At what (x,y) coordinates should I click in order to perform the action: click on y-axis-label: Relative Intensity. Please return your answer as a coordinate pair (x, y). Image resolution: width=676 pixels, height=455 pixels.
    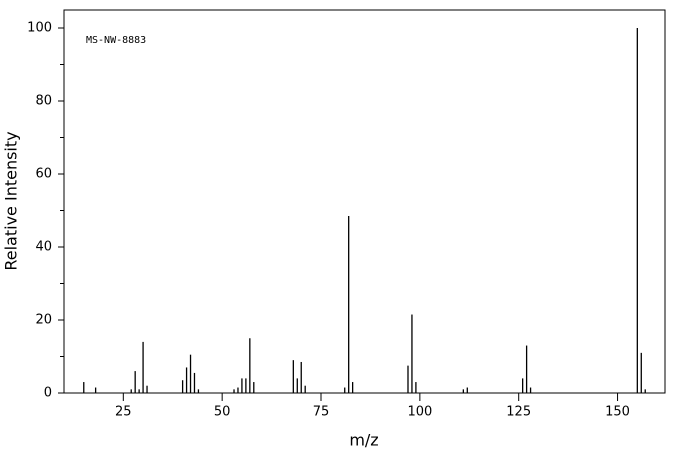
    Looking at the image, I should click on (11, 200).